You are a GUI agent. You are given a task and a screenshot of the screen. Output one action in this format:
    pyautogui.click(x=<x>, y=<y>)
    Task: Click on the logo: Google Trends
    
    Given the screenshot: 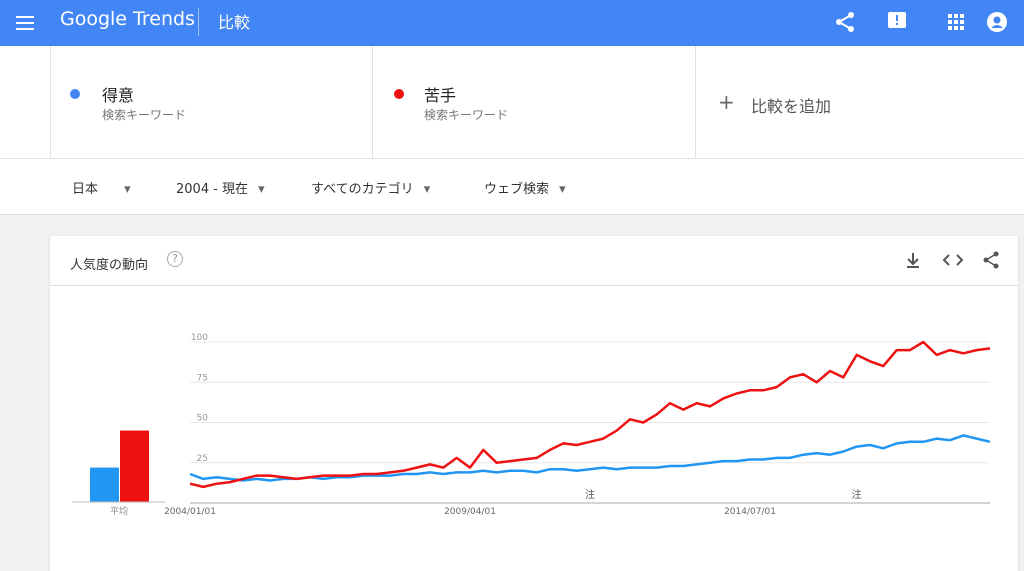 What is the action you would take?
    pyautogui.click(x=127, y=19)
    